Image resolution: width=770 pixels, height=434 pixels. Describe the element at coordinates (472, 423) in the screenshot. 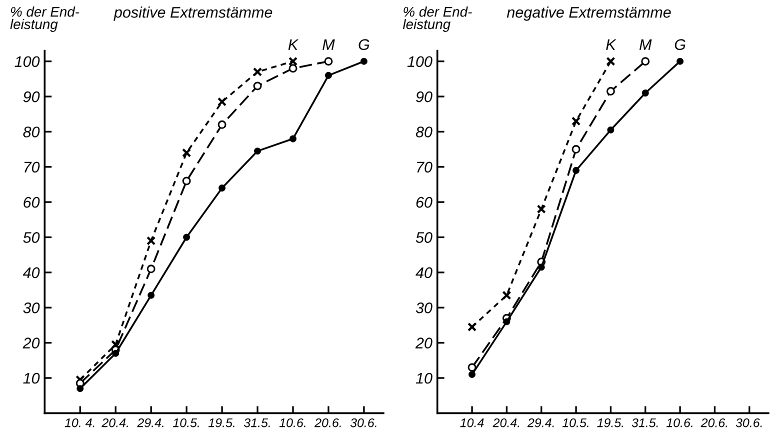

I see `x-tick-label: 10.4` at that location.